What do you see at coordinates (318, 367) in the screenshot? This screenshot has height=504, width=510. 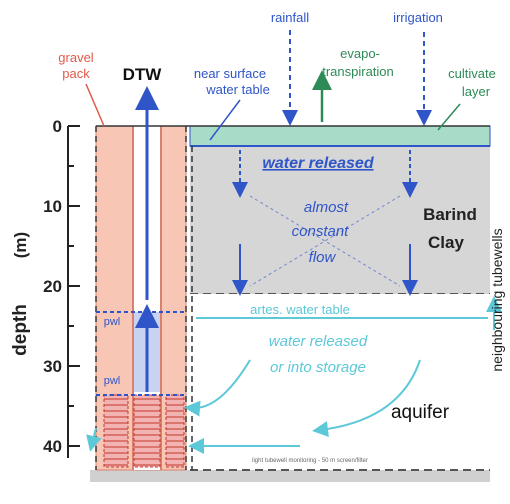 I see `water-released-storage-line2: or into storage` at bounding box center [318, 367].